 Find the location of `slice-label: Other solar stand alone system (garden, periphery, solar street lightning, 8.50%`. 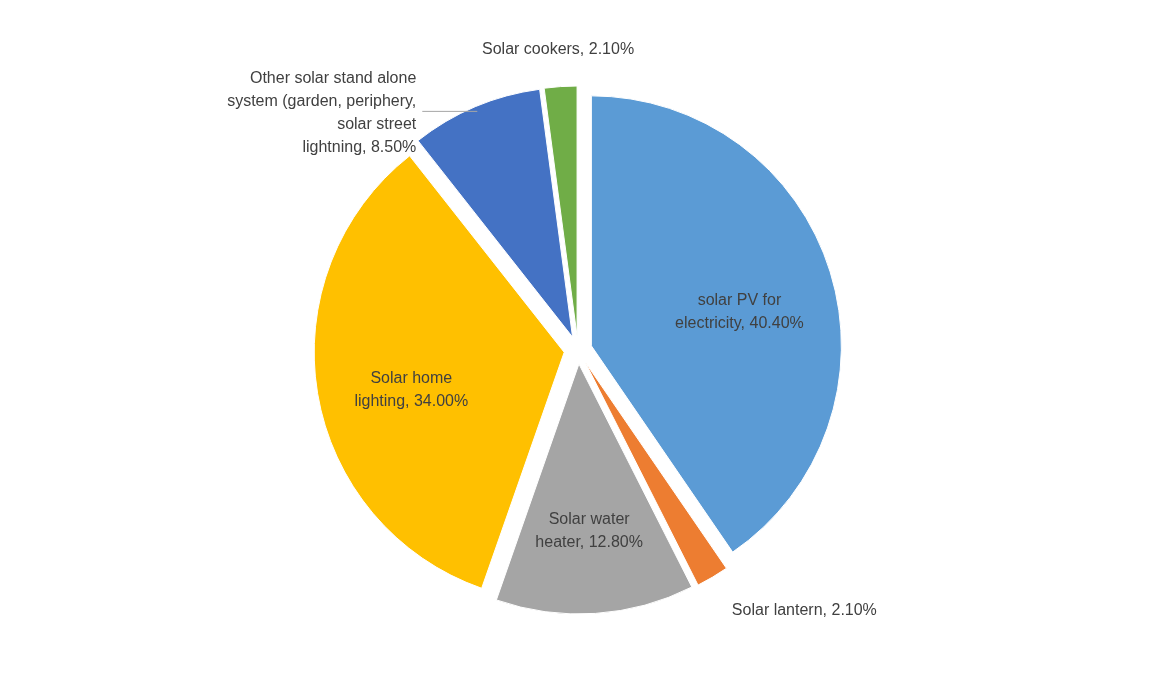

slice-label: Other solar stand alone system (garden, periphery, solar street lightning, 8.50% is located at coordinates (322, 112).